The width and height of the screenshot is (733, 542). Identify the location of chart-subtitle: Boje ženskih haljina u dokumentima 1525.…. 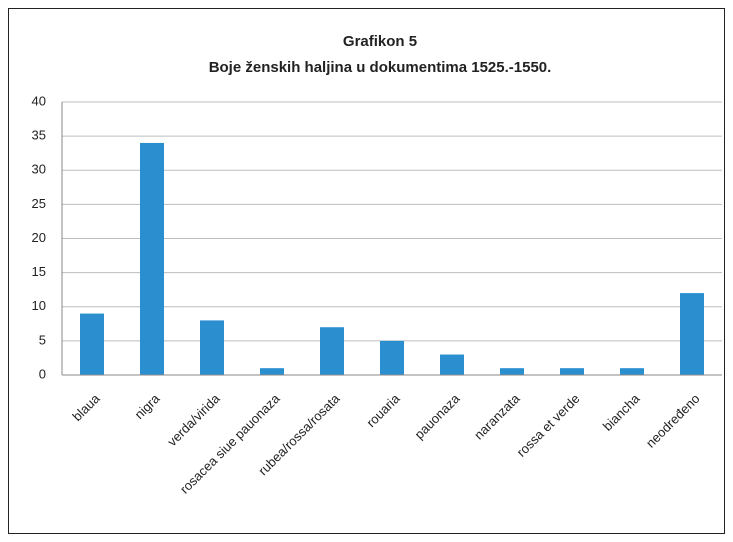
(380, 67).